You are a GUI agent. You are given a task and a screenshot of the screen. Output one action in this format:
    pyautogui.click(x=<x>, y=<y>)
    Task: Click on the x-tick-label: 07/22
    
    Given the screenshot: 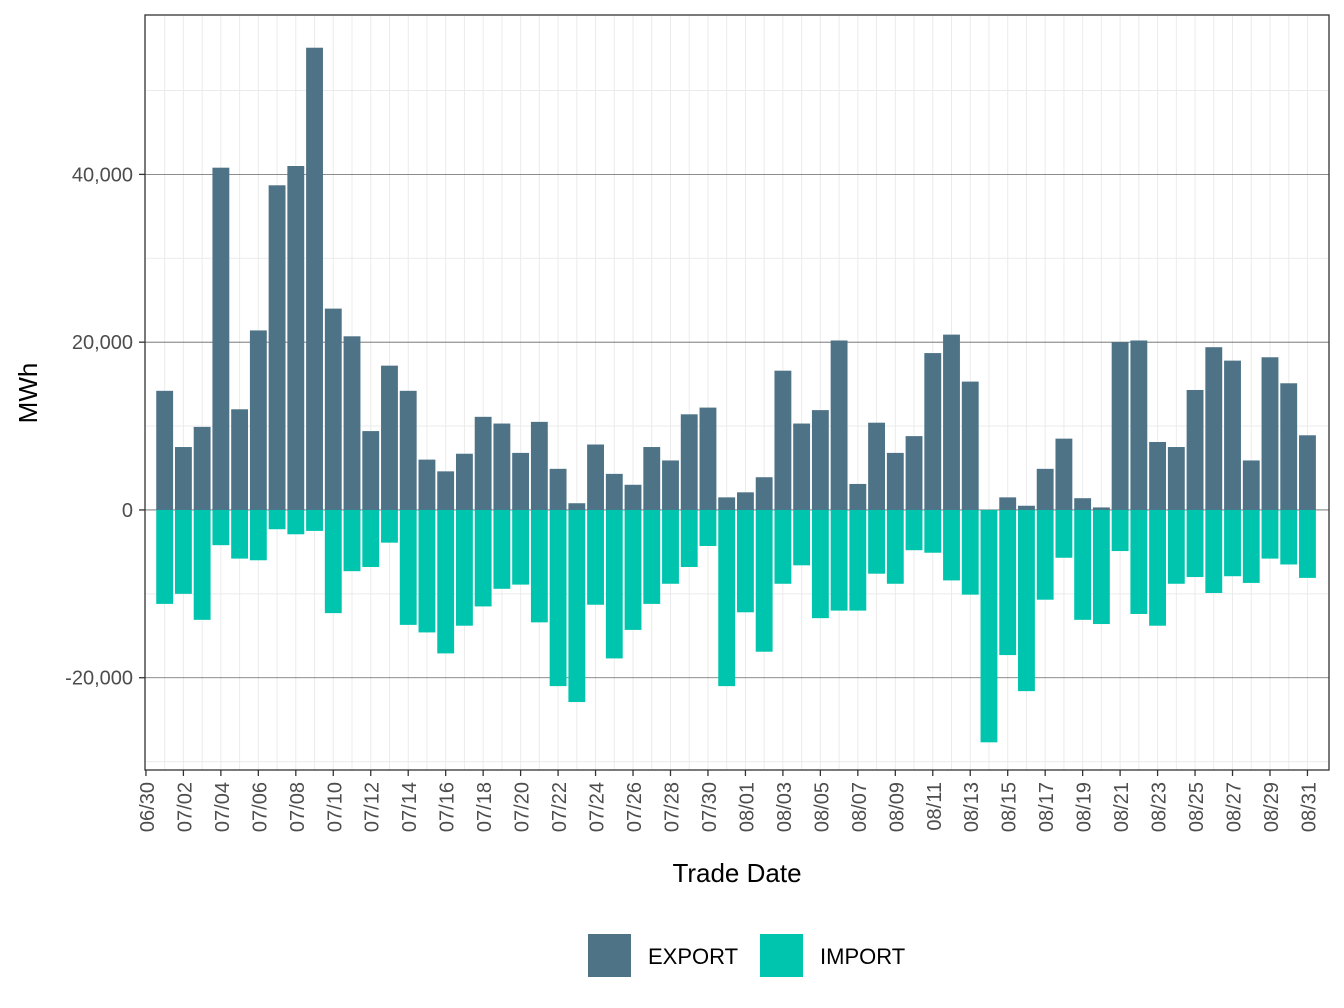 What is the action you would take?
    pyautogui.click(x=560, y=807)
    